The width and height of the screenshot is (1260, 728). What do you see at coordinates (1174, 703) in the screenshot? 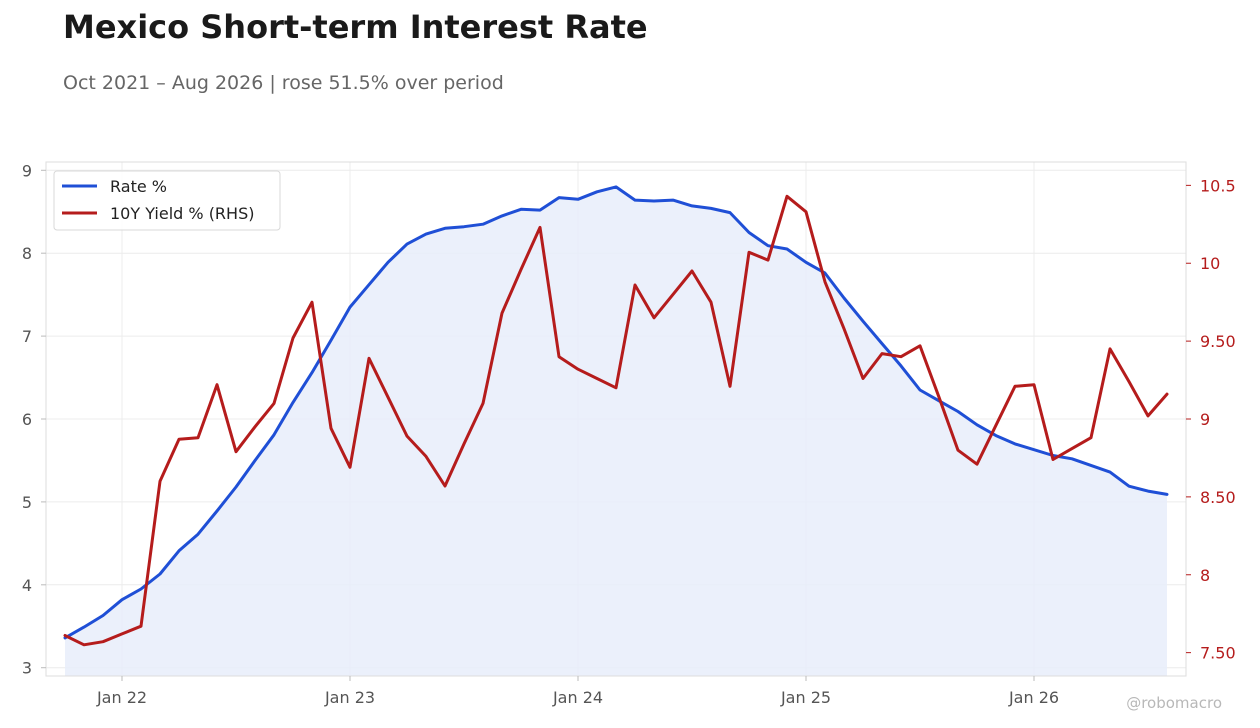
I see `watermark: @robomacro` at bounding box center [1174, 703].